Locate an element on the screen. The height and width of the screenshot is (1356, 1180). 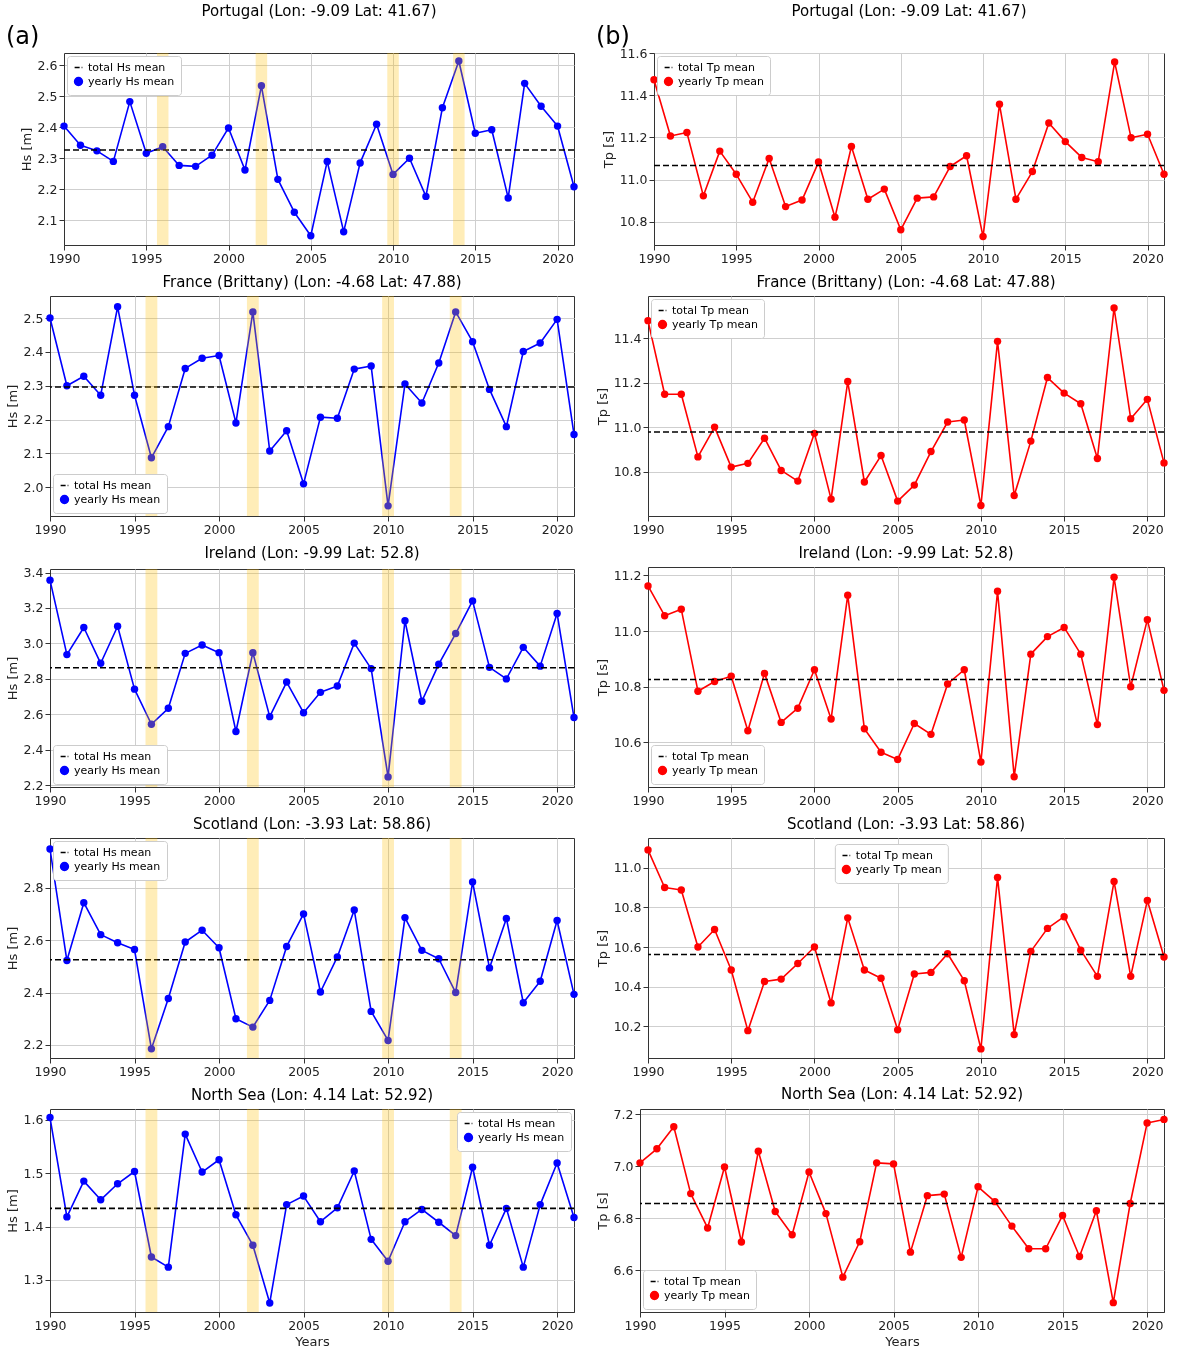
y-tick-label: 3.0 is located at coordinates (33, 643).